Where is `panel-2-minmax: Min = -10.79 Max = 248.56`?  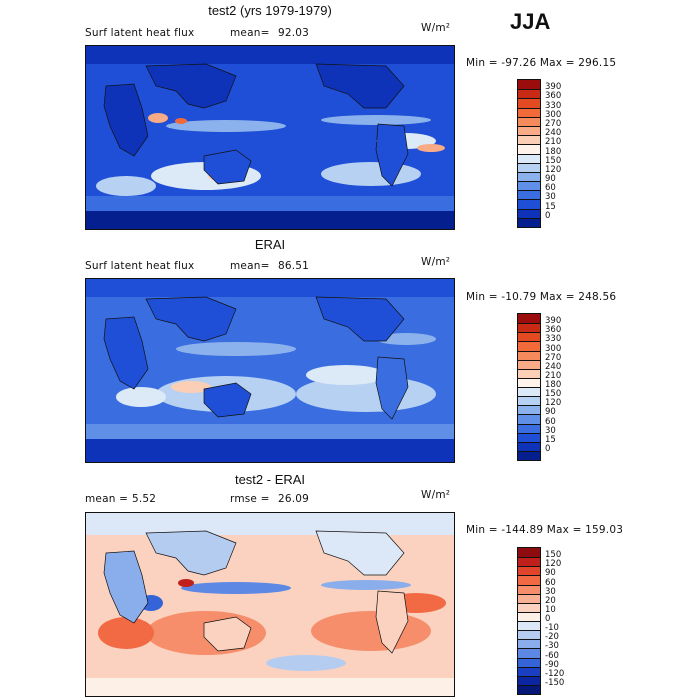
panel-2-minmax: Min = -10.79 Max = 248.56 is located at coordinates (541, 297).